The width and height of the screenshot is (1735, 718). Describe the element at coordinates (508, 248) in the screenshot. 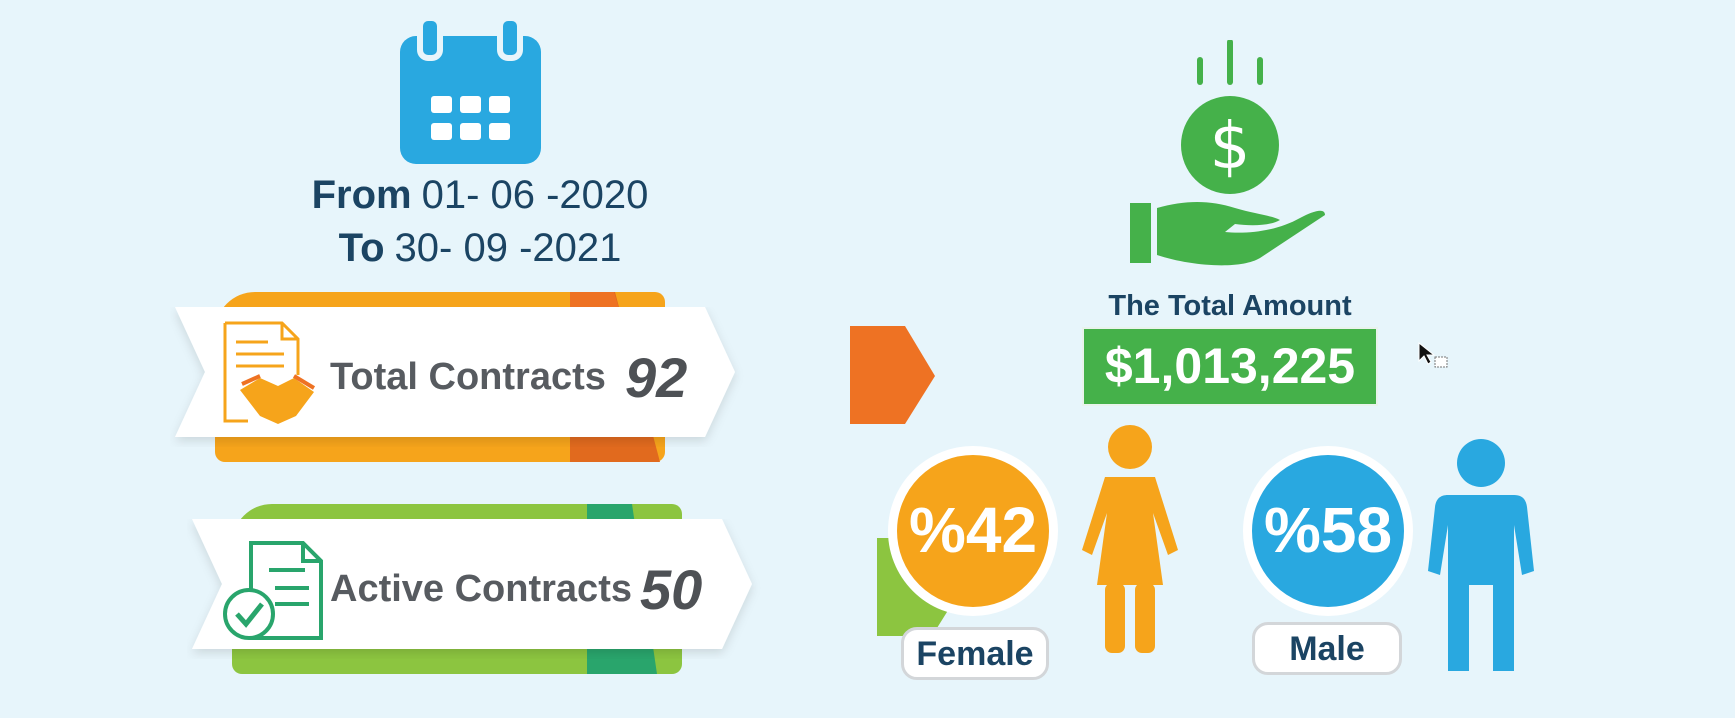

I see `to-date: 30- 09 -2021` at that location.